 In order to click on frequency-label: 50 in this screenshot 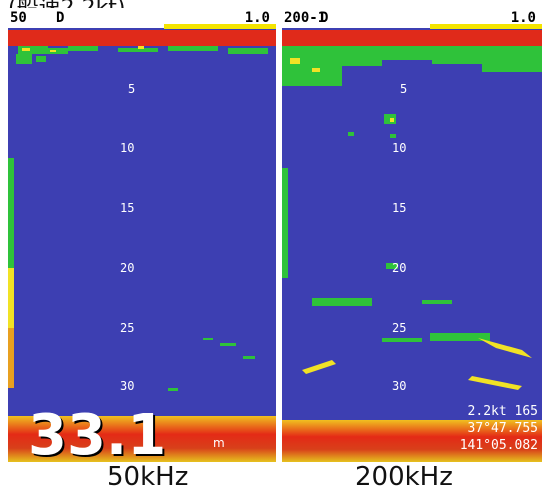, I will do `click(18, 18)`.